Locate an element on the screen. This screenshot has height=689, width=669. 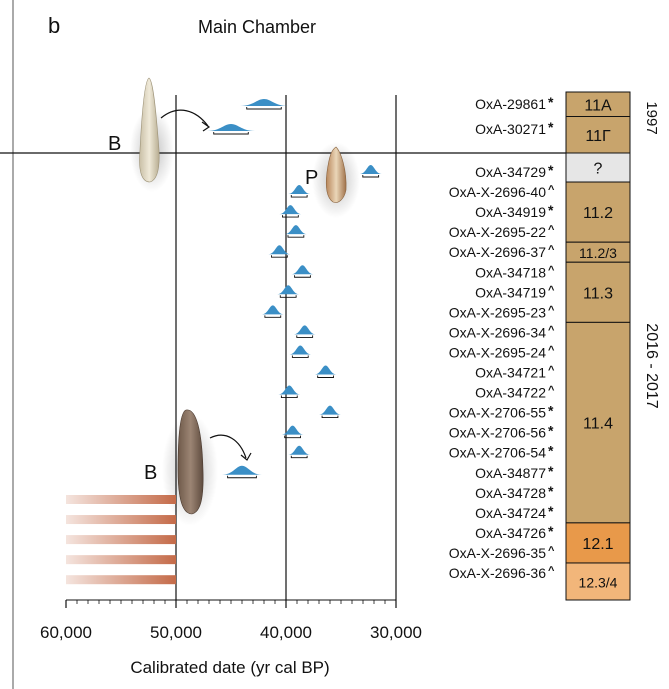
x-tick-label: 60,000 is located at coordinates (66, 632).